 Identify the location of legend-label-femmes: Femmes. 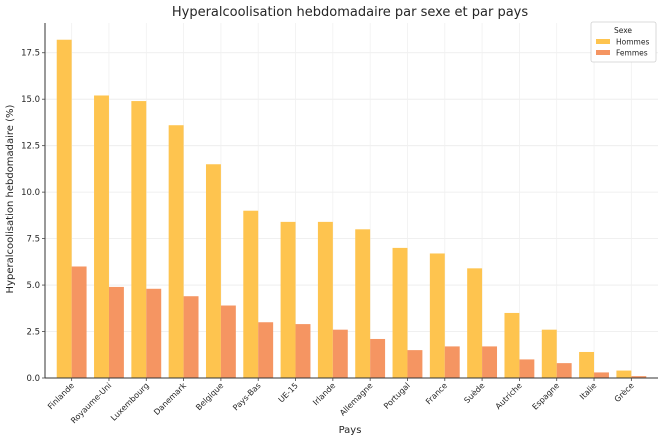
(632, 53).